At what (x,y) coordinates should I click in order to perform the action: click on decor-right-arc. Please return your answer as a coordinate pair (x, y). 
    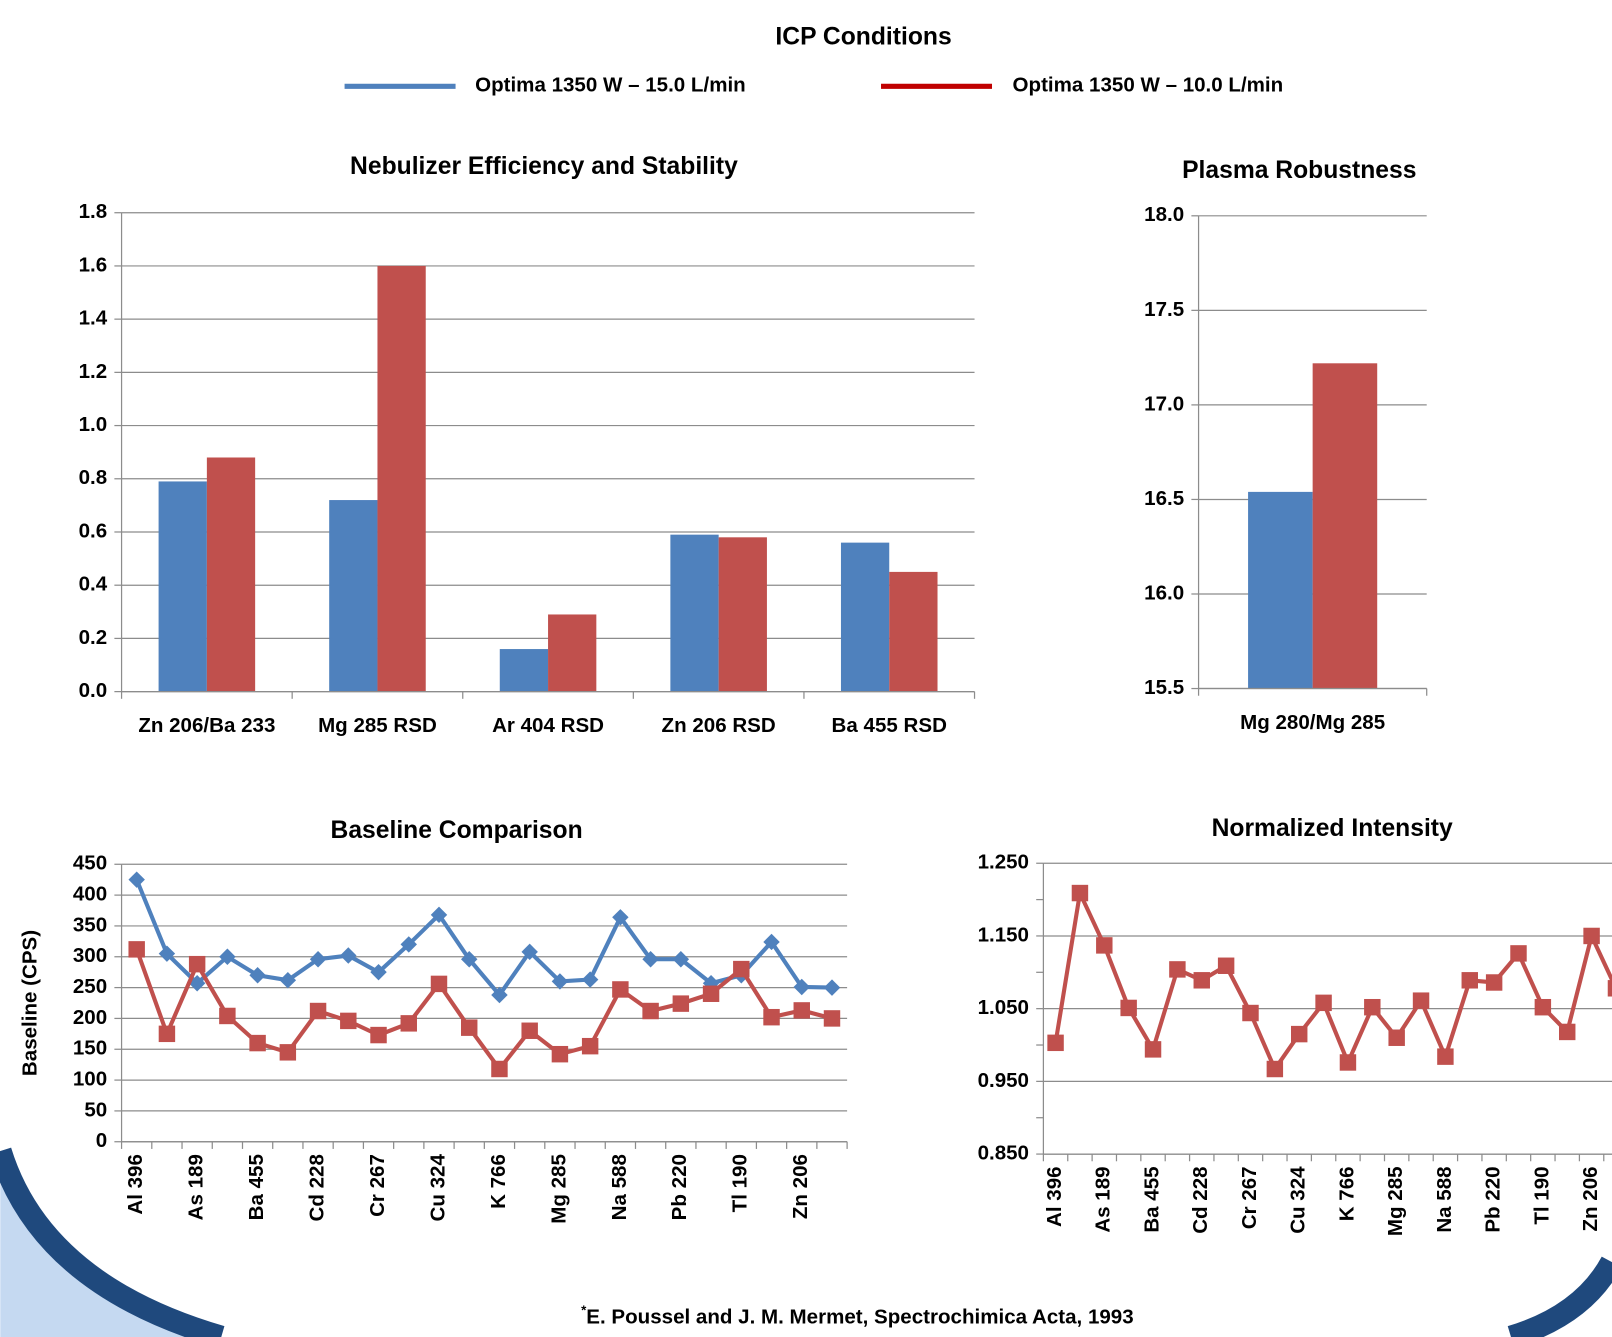
    Looking at the image, I should click on (1559, 1296).